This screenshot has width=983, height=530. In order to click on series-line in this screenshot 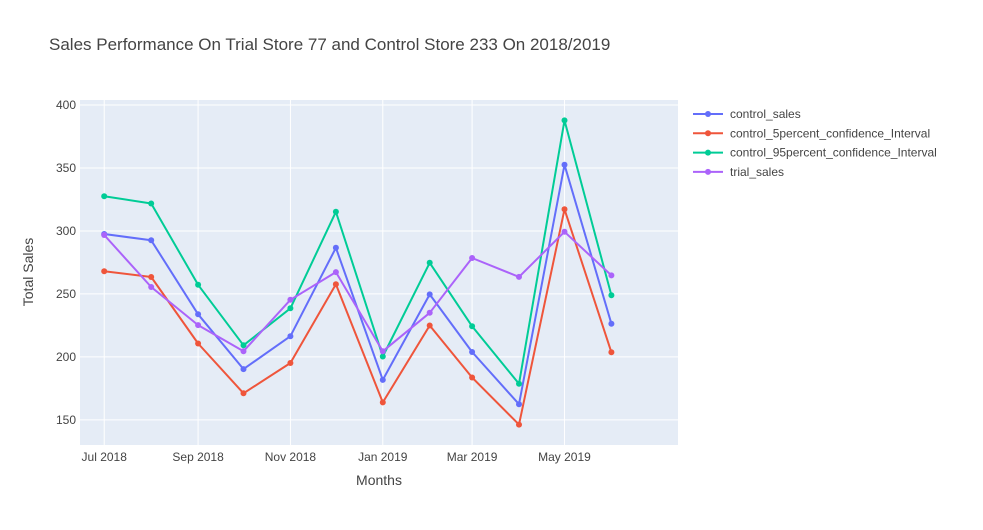, I will do `click(358, 291)`.